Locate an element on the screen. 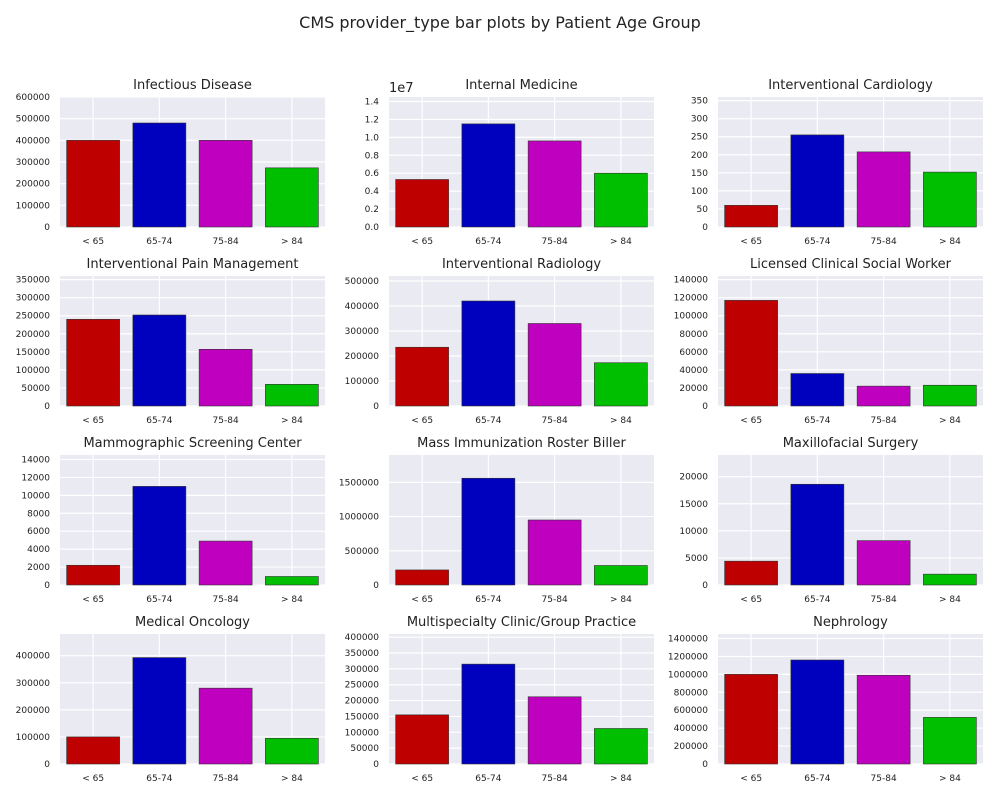 This screenshot has width=1000, height=800. subplot-title: Medical Oncology is located at coordinates (192, 622).